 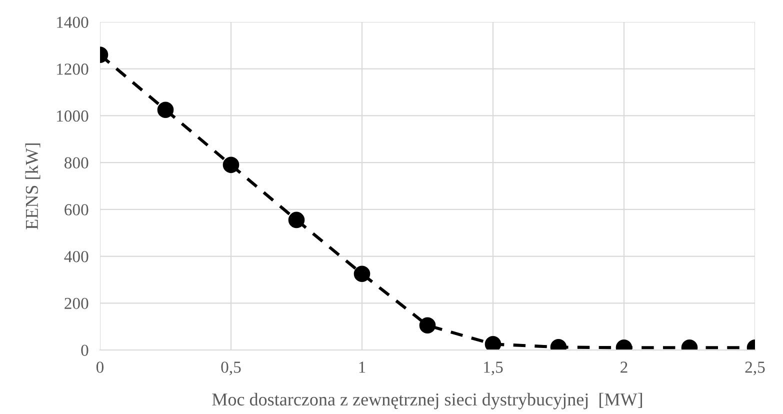 I want to click on y-tick-label: 0, so click(x=84, y=350).